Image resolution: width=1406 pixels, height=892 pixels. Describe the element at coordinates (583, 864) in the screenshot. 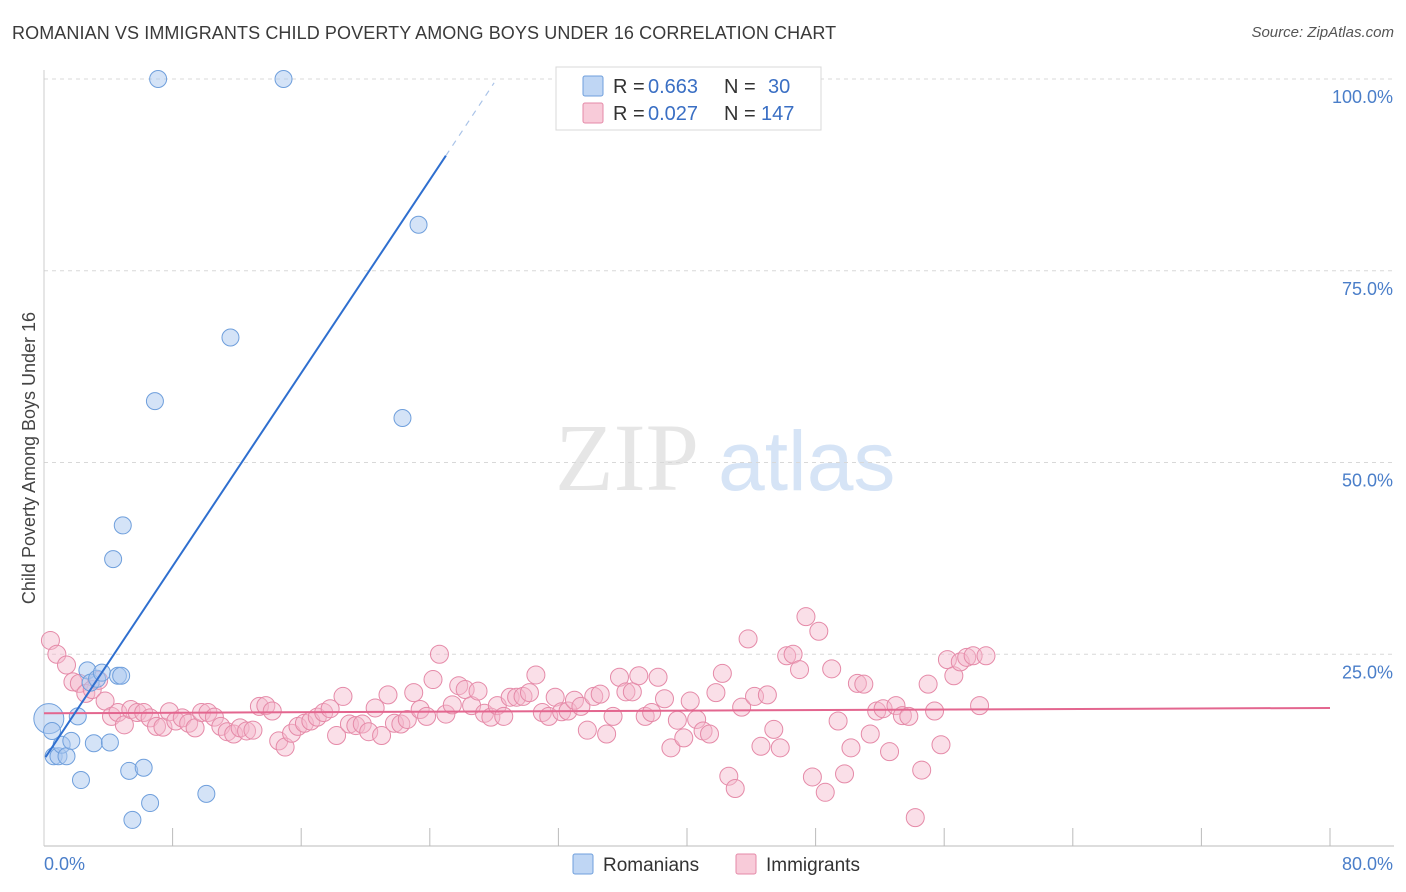

I see `bottom-legend-swatch-romanians` at that location.